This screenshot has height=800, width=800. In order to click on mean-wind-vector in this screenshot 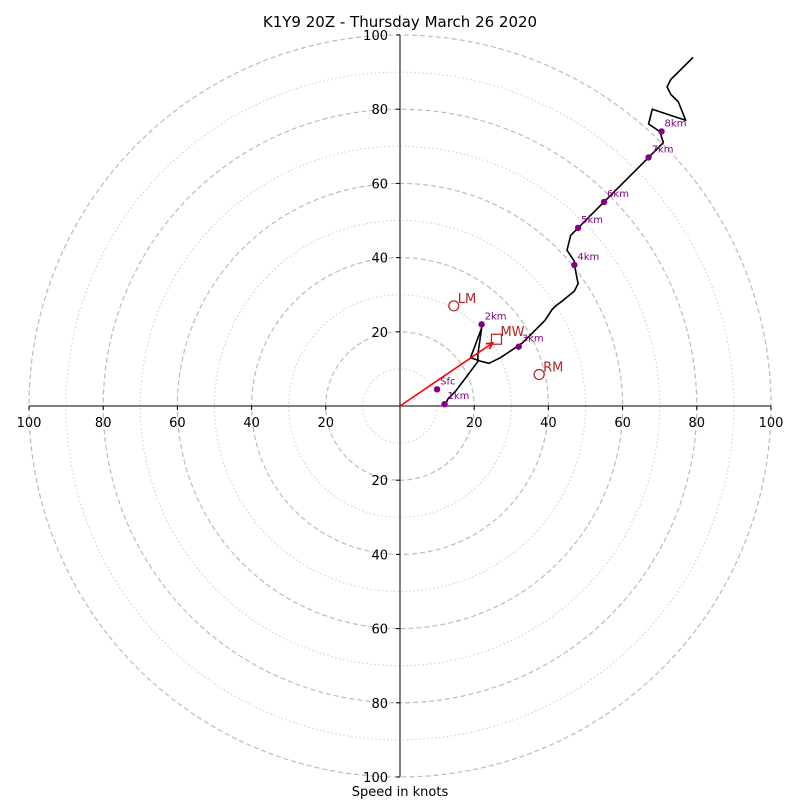, I will do `click(446, 374)`.